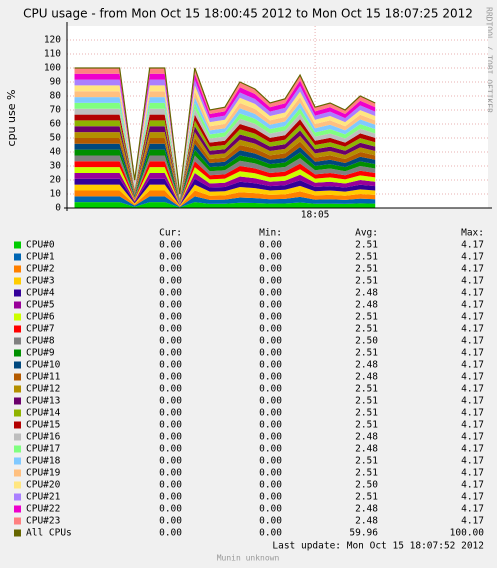 This screenshot has width=497, height=568. Describe the element at coordinates (270, 233) in the screenshot. I see `table-header: Min:` at that location.